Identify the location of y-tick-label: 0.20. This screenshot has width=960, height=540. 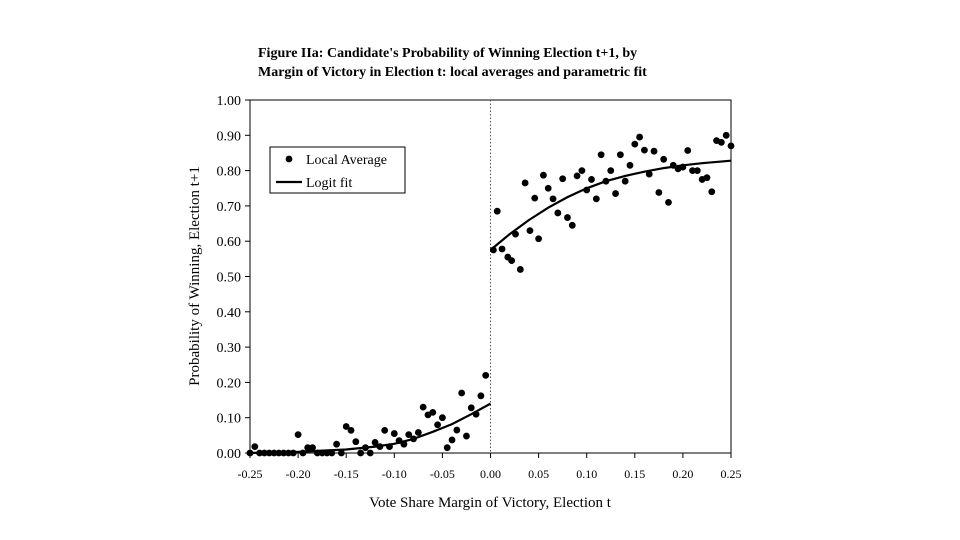
(229, 383).